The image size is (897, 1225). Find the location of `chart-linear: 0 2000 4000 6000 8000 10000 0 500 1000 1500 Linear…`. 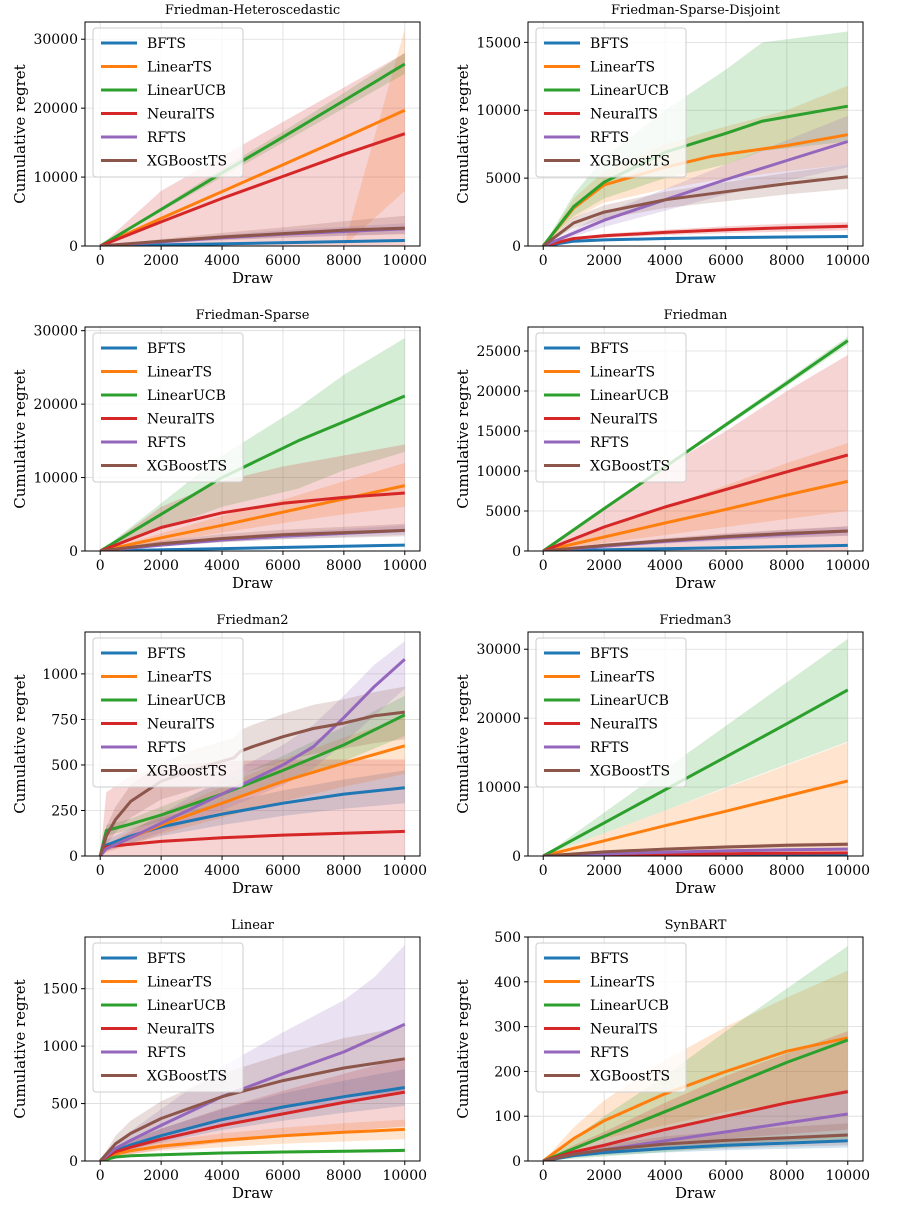

chart-linear: 0 2000 4000 6000 8000 10000 0 500 1000 1500 Linear… is located at coordinates (219, 1060).